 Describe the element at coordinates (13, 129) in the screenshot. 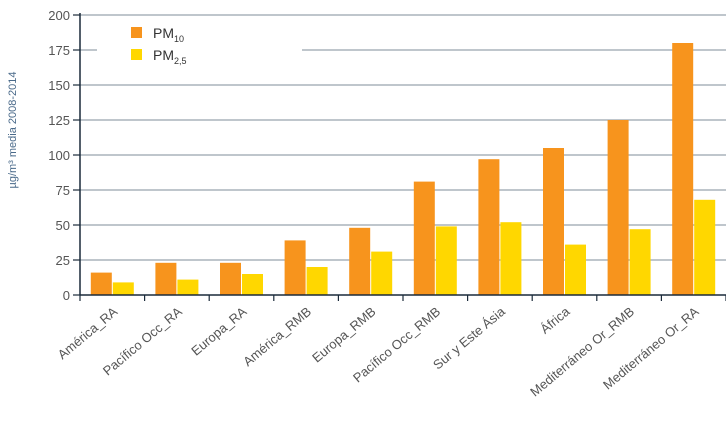

I see `y-axis-label: µg/m³ media 2008-2014` at that location.